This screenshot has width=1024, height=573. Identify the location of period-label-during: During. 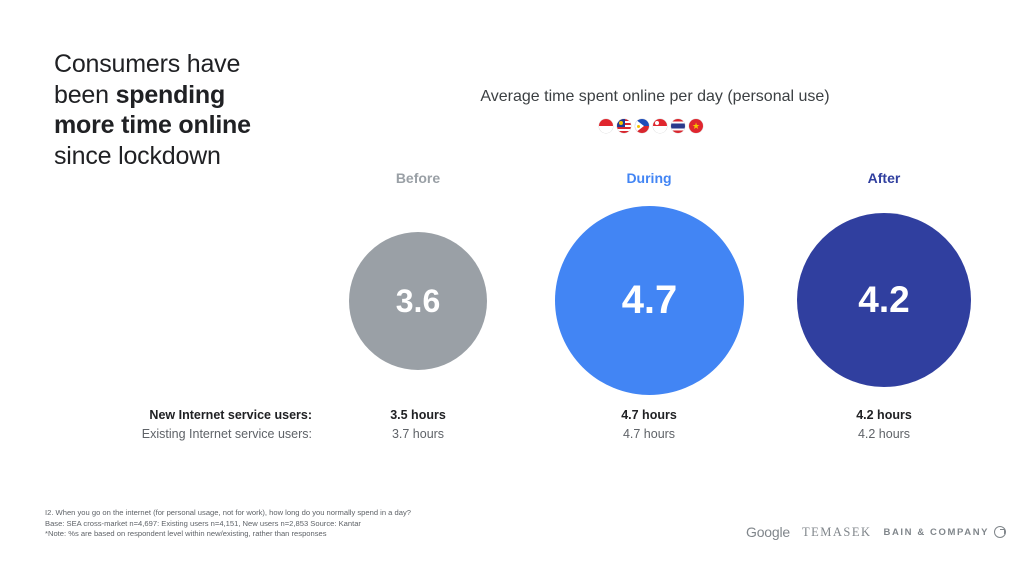
(649, 178).